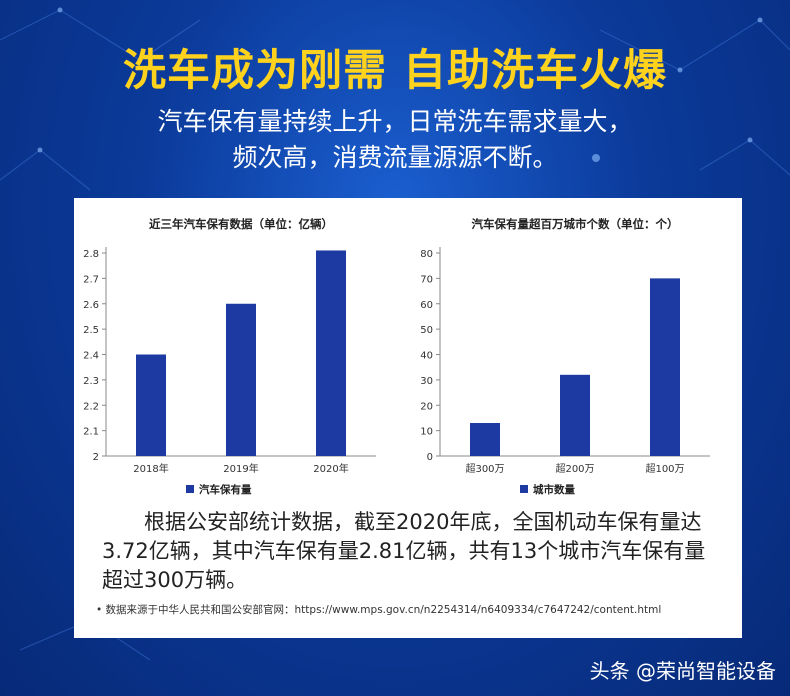 This screenshot has height=696, width=790. What do you see at coordinates (426, 381) in the screenshot?
I see `cities-y-tick-label: 30` at bounding box center [426, 381].